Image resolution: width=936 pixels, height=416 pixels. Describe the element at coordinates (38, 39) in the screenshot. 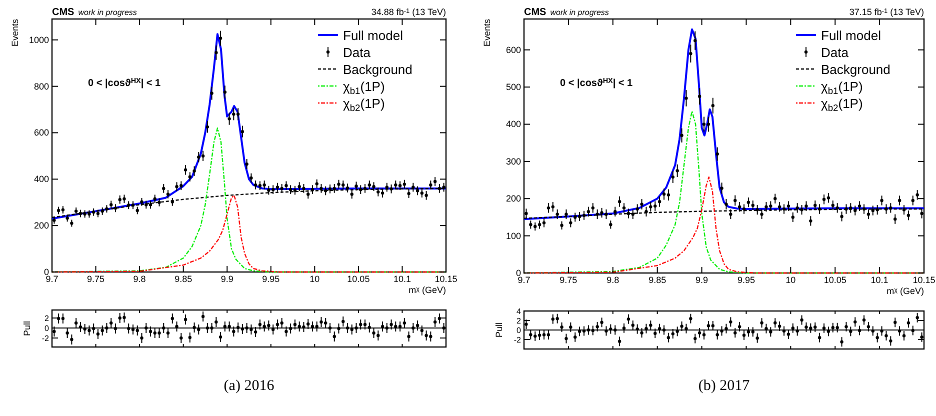

I see `y-tick-label: 1000` at that location.